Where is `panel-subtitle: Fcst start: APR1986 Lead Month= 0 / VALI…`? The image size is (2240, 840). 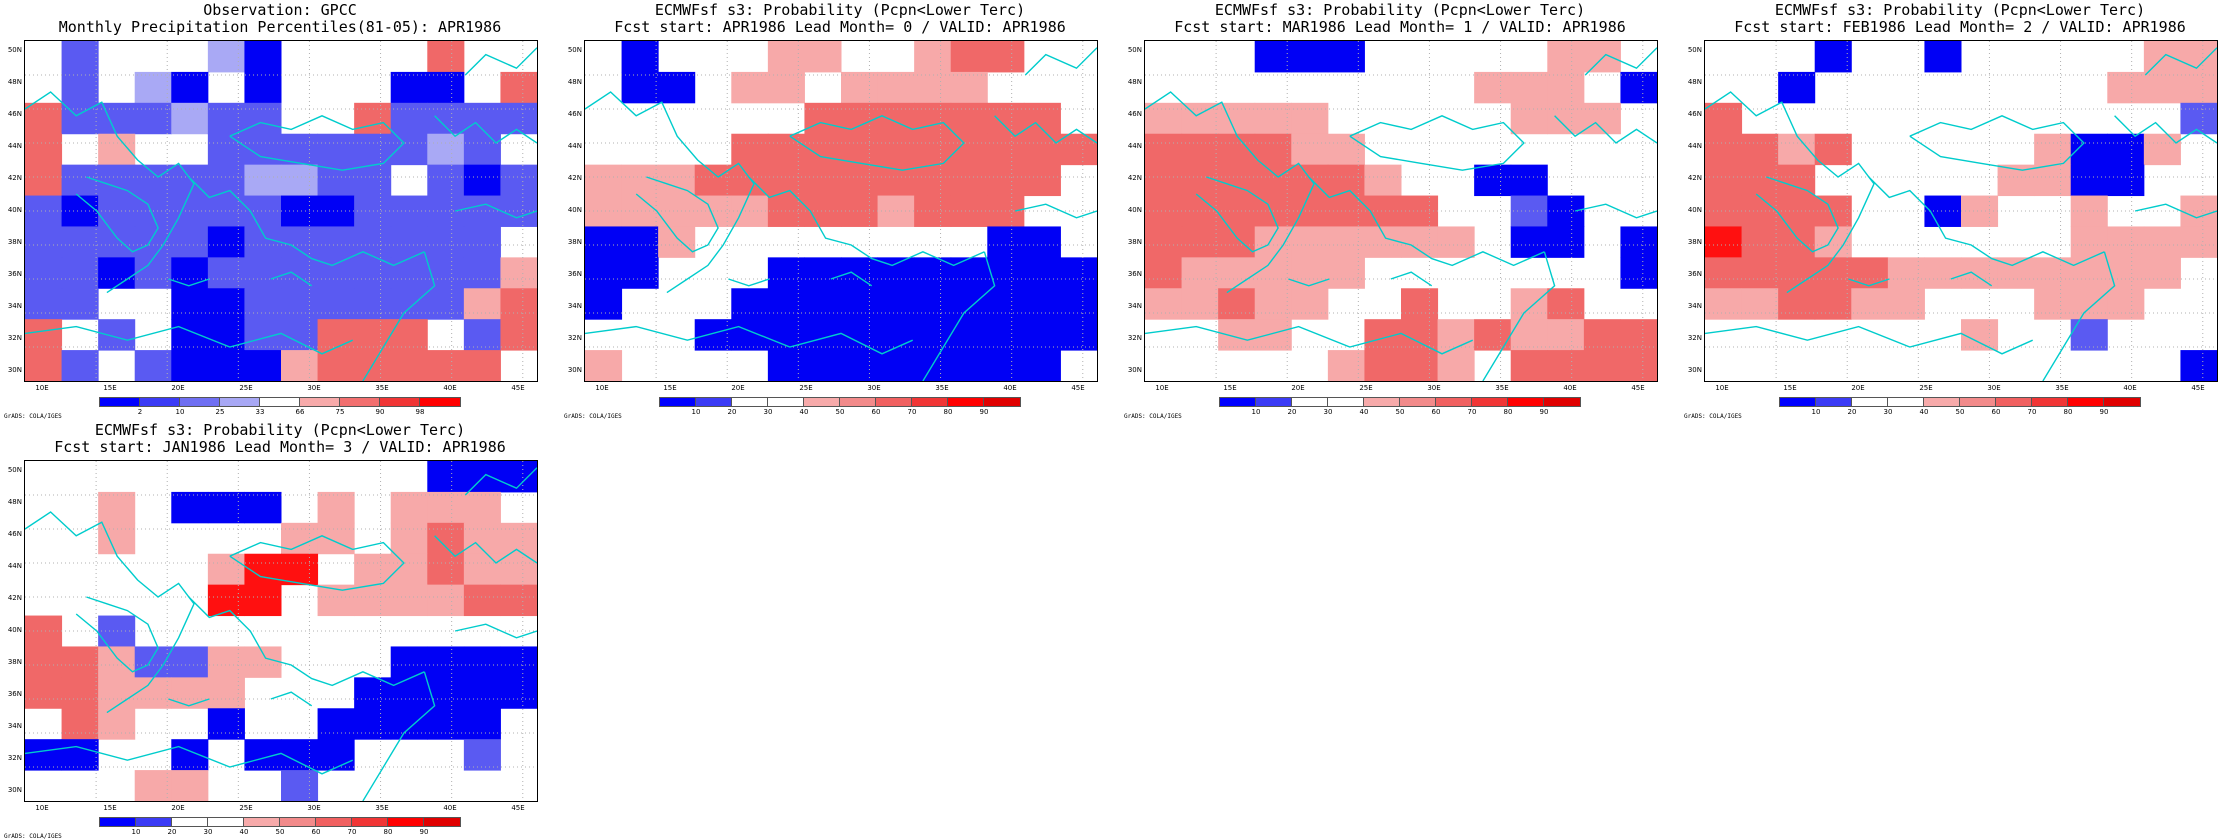 panel-subtitle: Fcst start: APR1986 Lead Month= 0 / VALI… is located at coordinates (840, 27).